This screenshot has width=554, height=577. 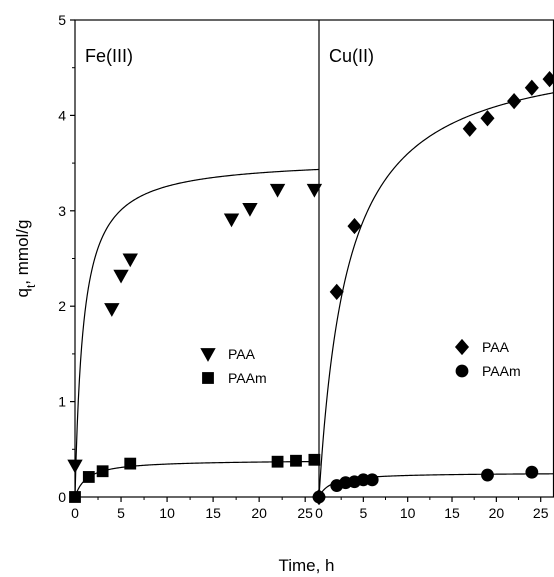 I want to click on y-tick-label: 3, so click(x=62, y=211).